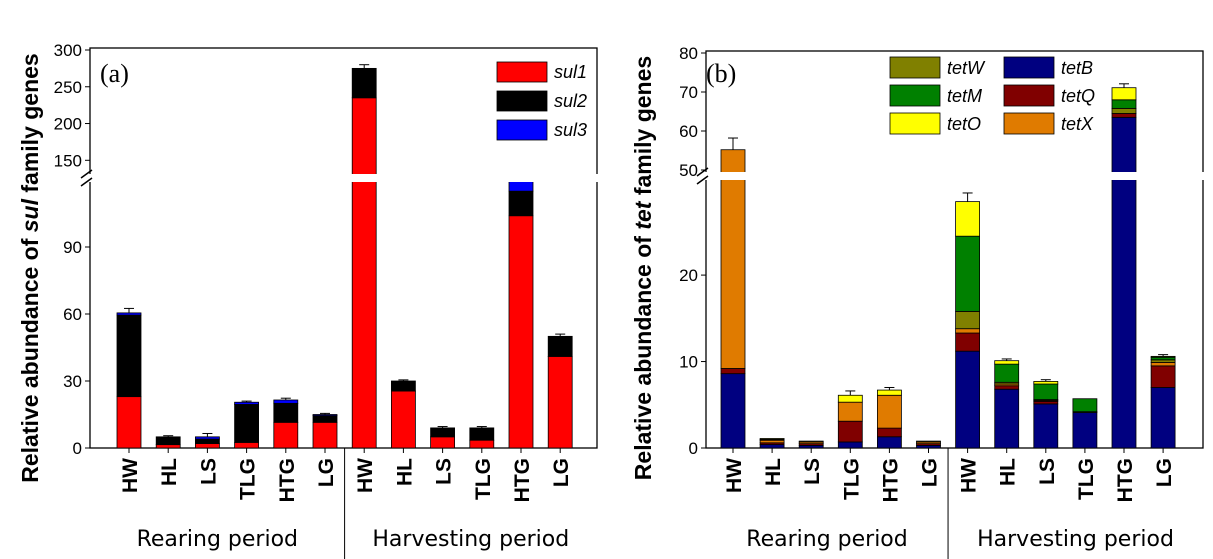 The width and height of the screenshot is (1213, 559). Describe the element at coordinates (68, 50) in the screenshot. I see `y-tick-label: 300` at that location.